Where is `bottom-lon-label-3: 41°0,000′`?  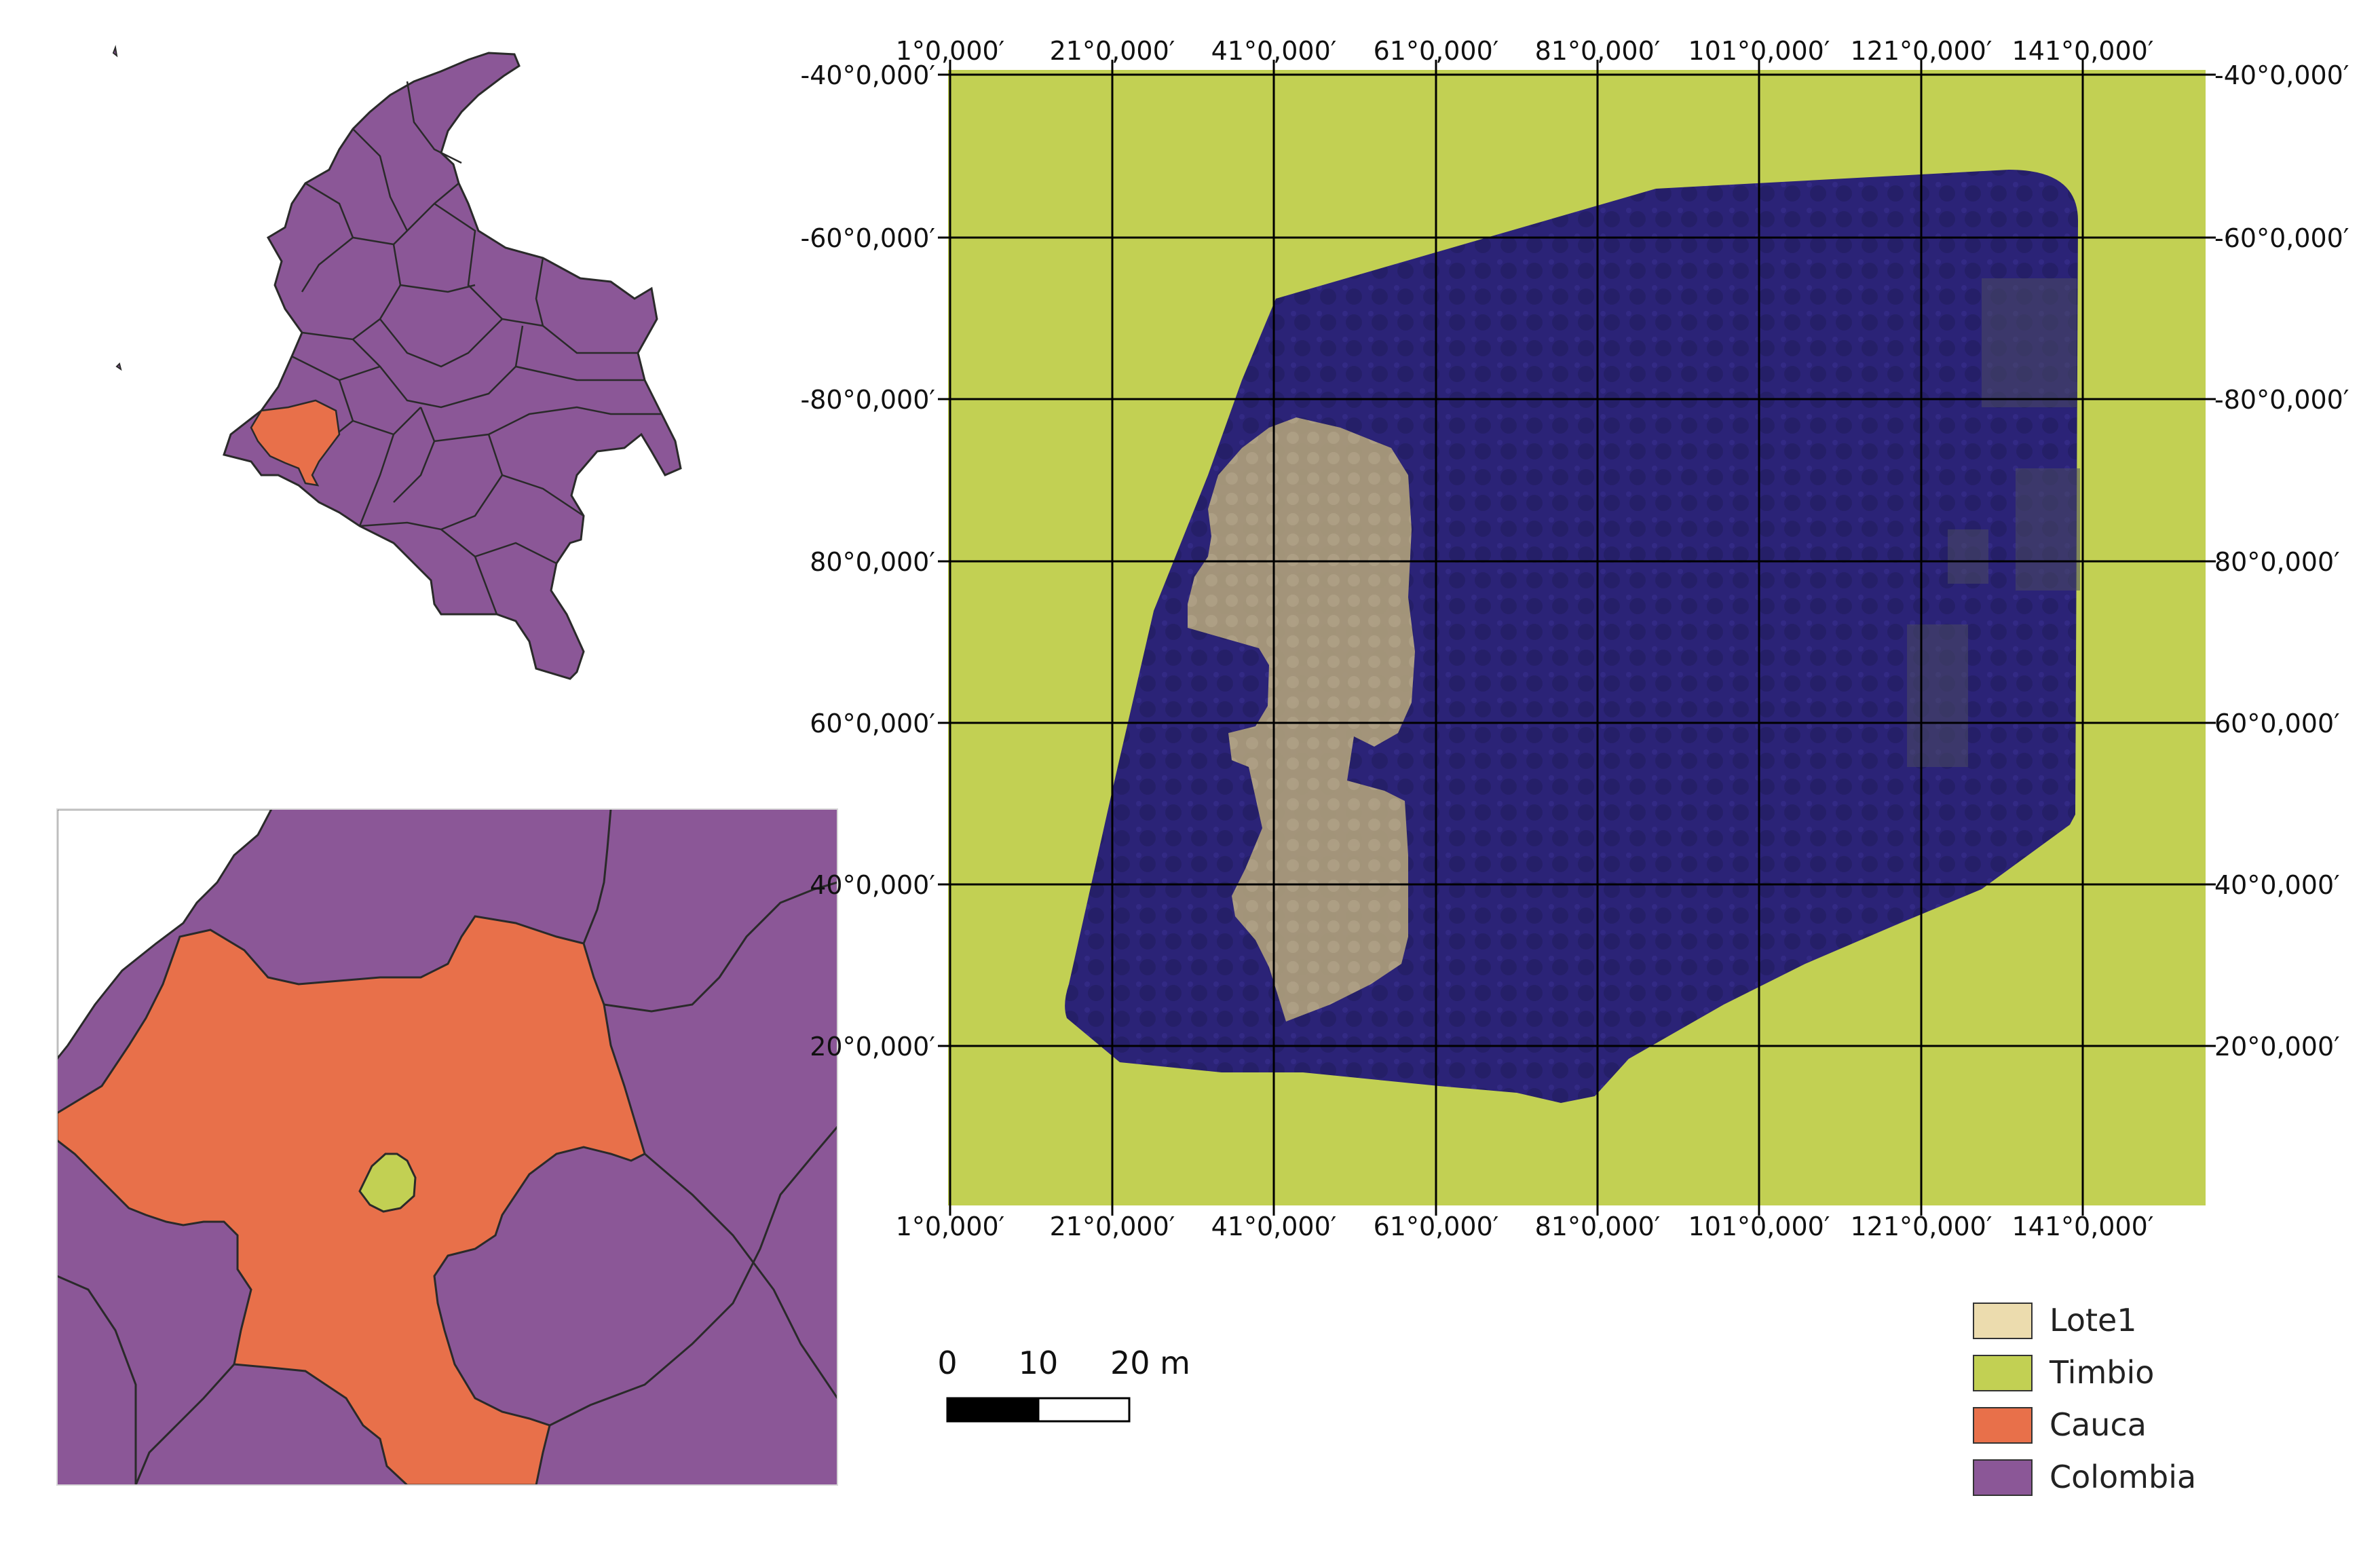 bottom-lon-label-3: 41°0,000′ is located at coordinates (1274, 1226).